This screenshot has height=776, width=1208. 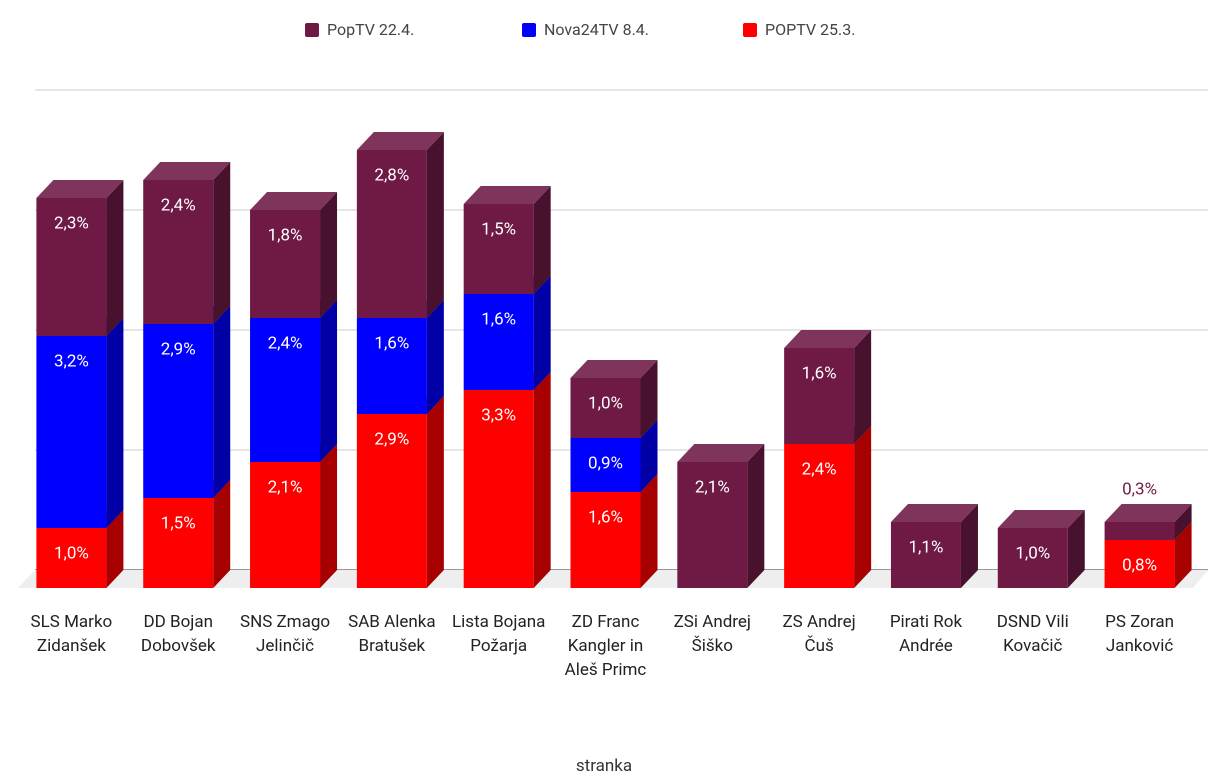 I want to click on legend-item: Nova24TV 8.4., so click(x=585, y=29).